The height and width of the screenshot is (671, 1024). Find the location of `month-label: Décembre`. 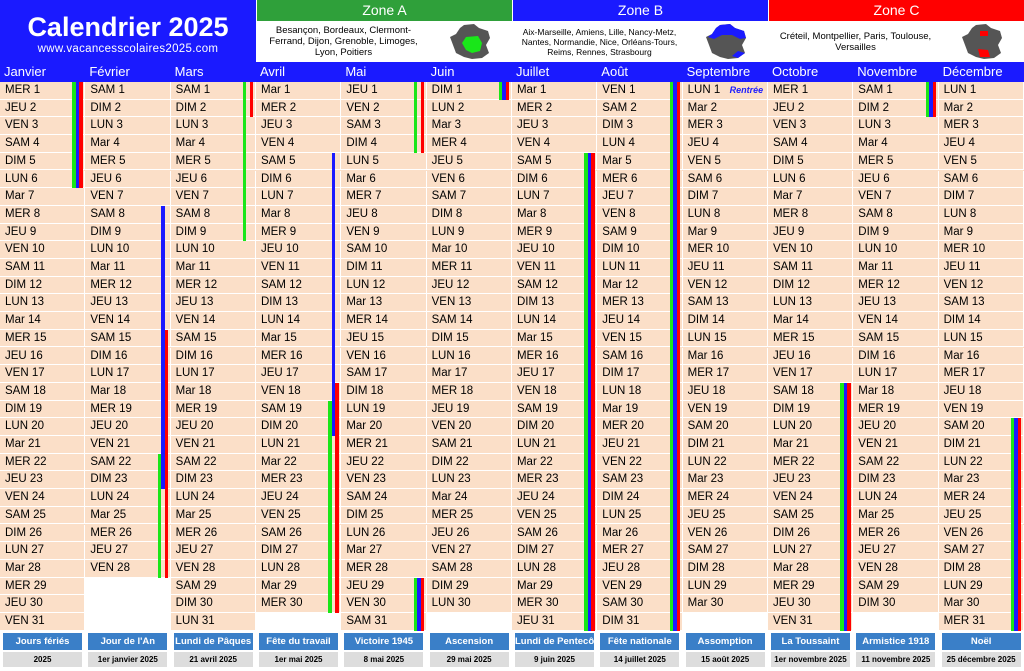

month-label: Décembre is located at coordinates (972, 71).